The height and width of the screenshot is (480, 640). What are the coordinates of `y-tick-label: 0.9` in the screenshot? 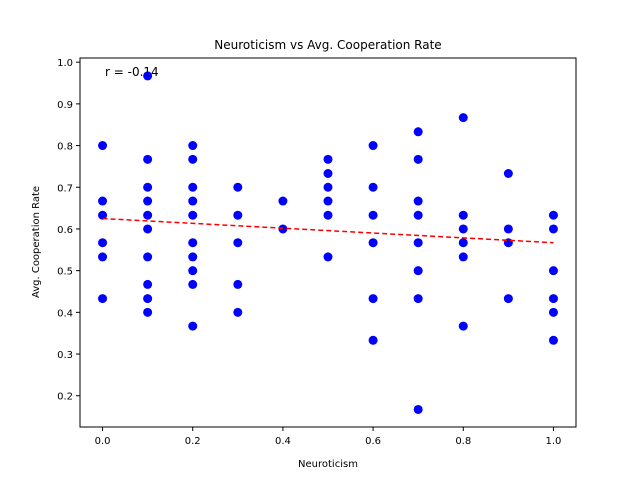 It's located at (65, 105).